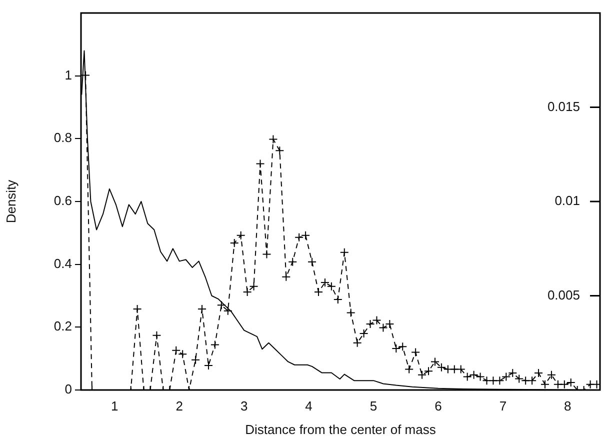 This screenshot has height=442, width=605. I want to click on x-tick-label: 6, so click(438, 406).